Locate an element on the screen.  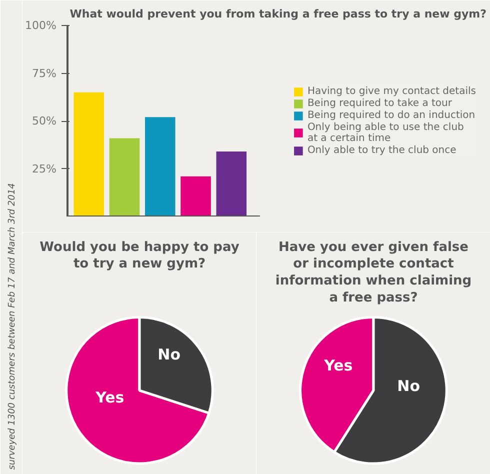
y-tick-label: 75% is located at coordinates (44, 73).